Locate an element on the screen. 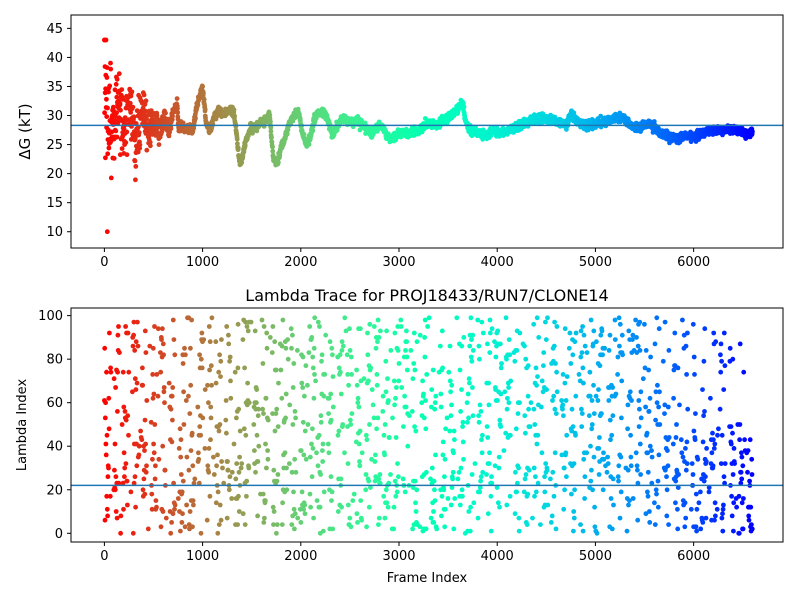  lambda-y-axis-label: Lambda Index is located at coordinates (22, 425).